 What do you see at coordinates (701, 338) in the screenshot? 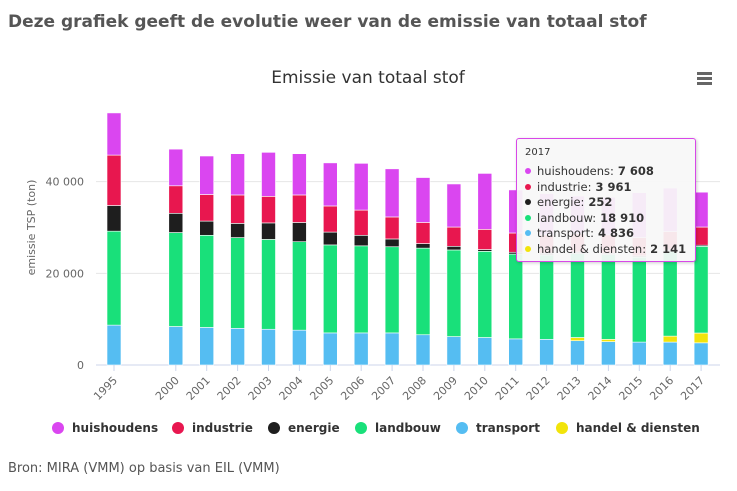
I see `bar-segment-handel-diensten-2017` at bounding box center [701, 338].